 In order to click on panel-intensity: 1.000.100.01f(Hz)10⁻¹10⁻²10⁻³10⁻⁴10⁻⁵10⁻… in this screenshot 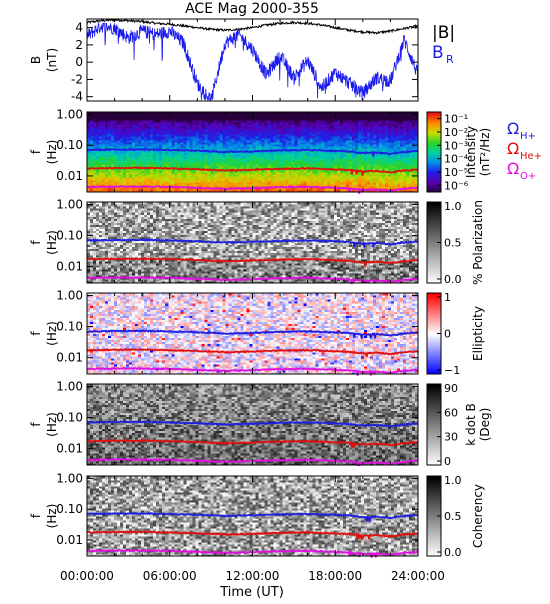, I will do `click(285, 150)`.